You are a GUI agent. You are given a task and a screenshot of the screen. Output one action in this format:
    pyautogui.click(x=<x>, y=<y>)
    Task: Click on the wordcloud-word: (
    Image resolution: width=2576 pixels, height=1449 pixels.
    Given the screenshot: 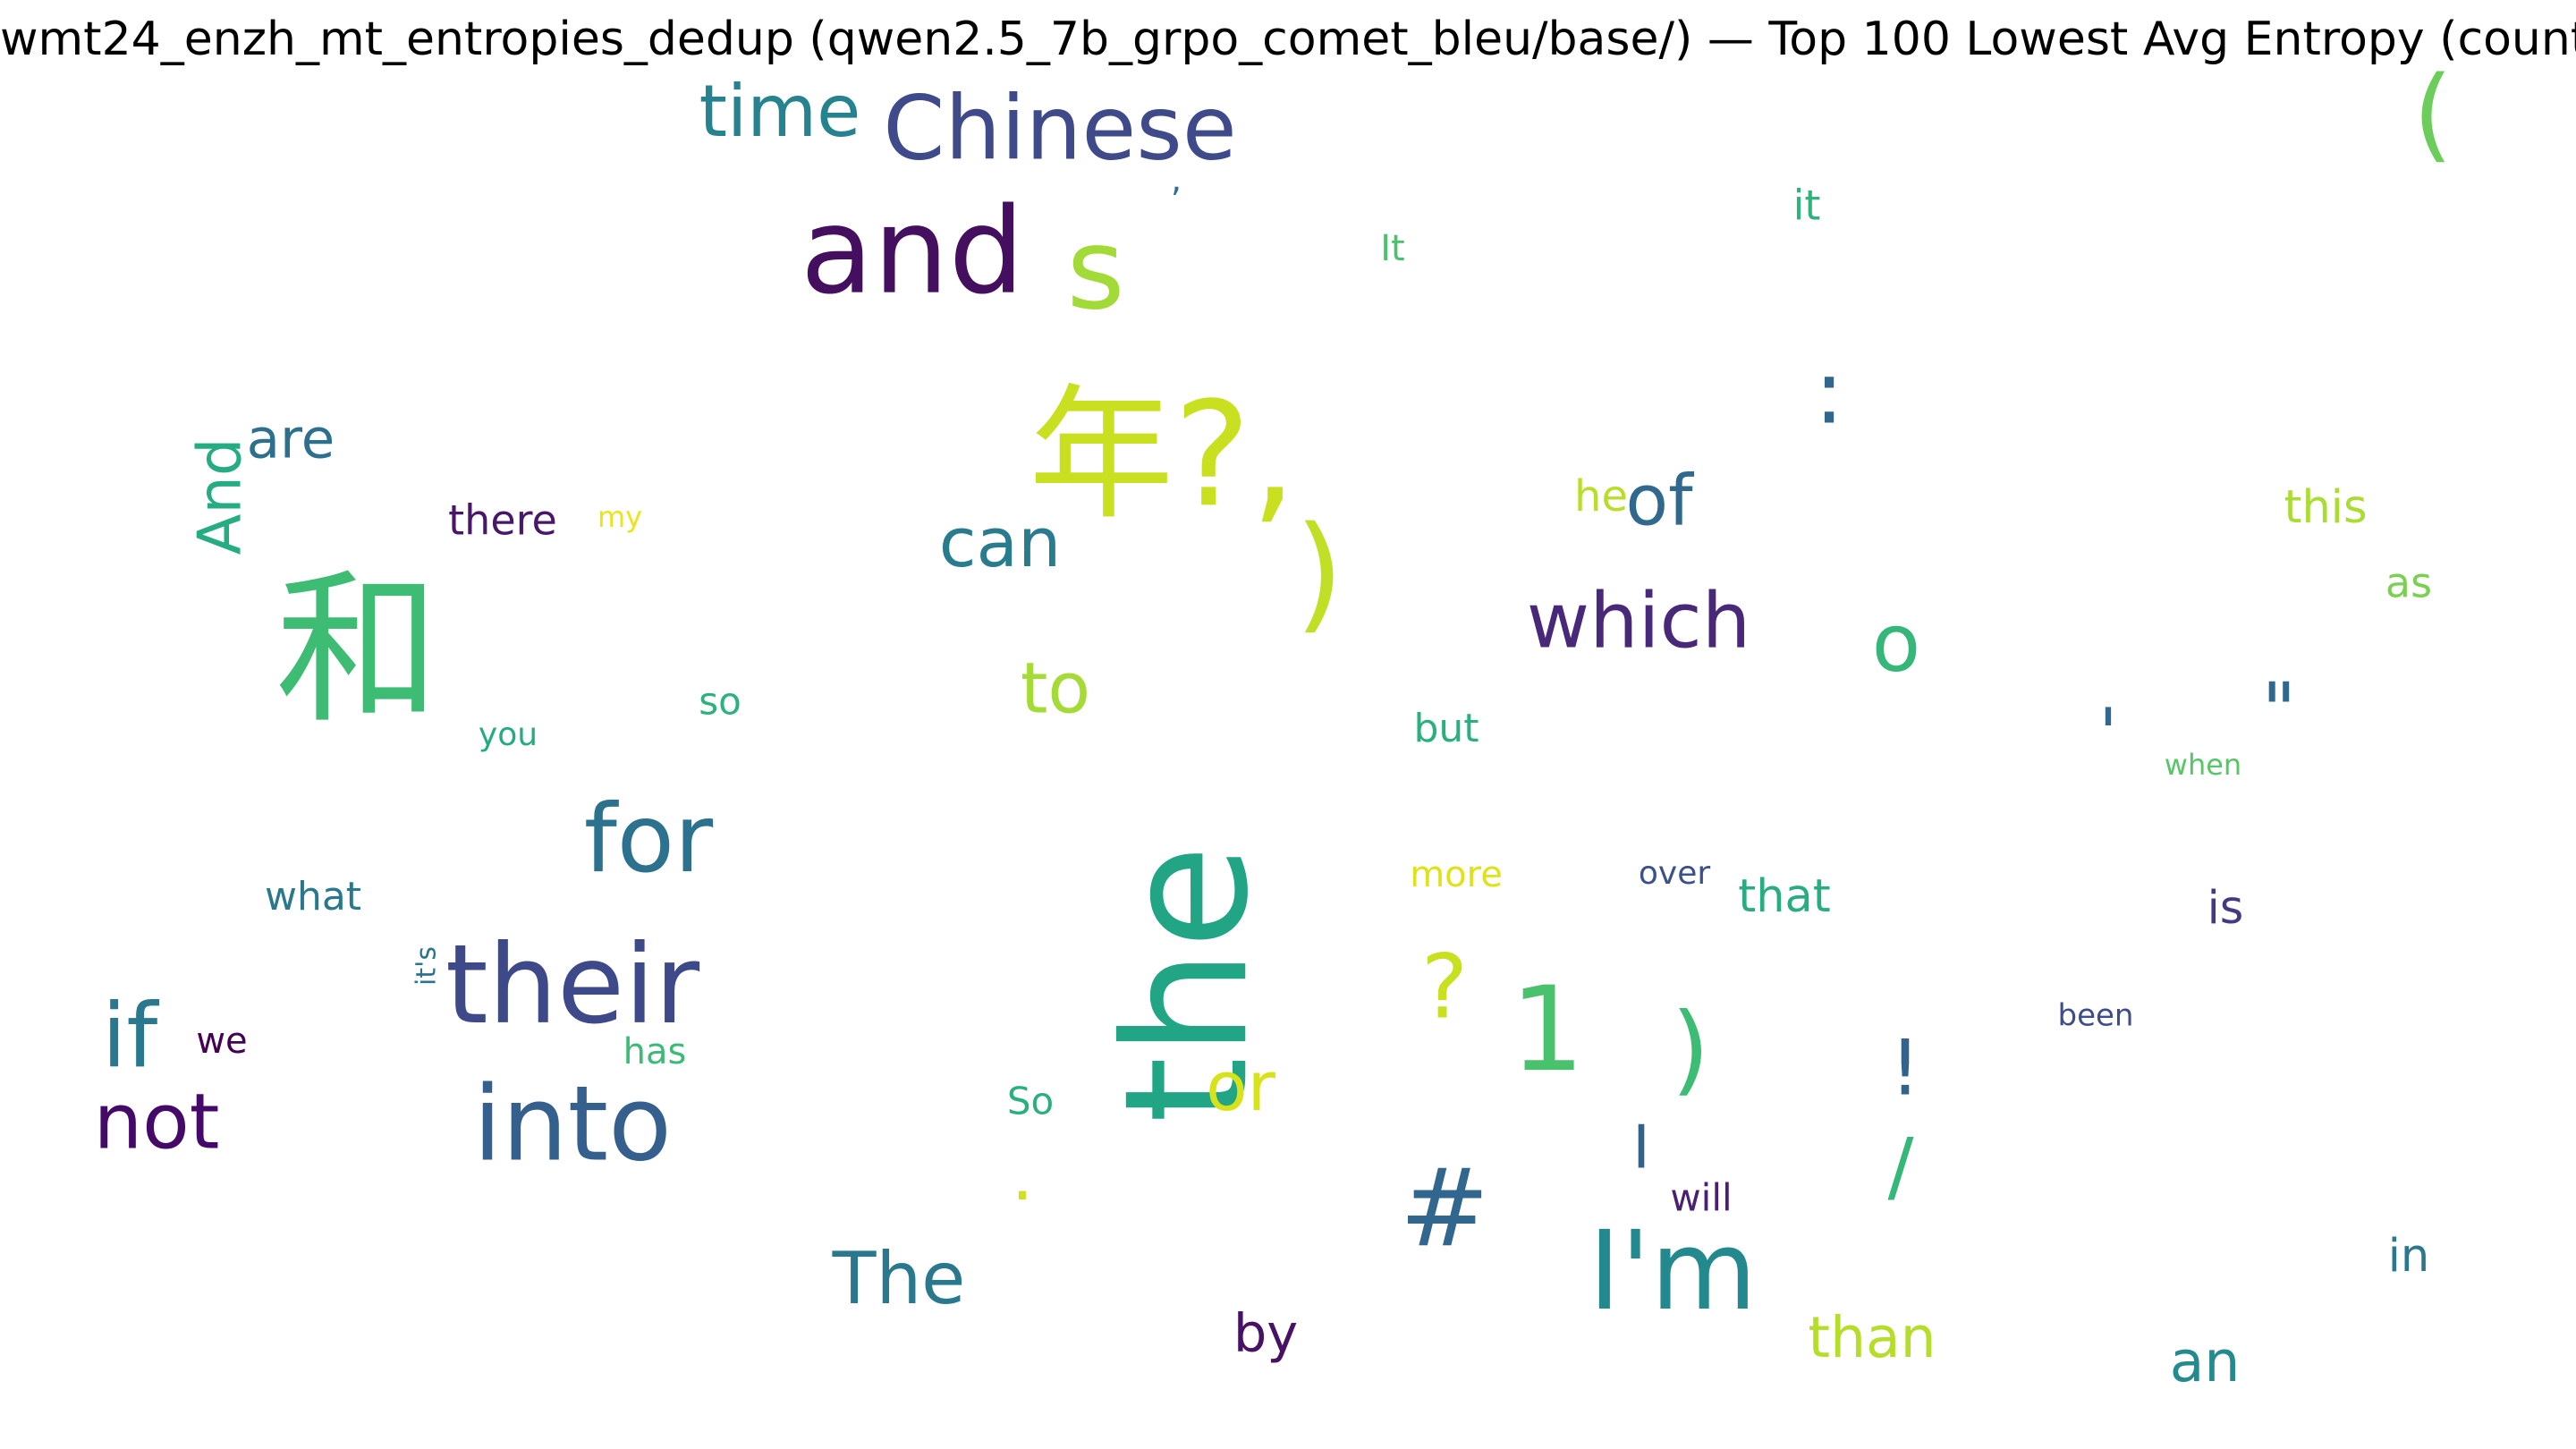 What is the action you would take?
    pyautogui.click(x=2433, y=113)
    